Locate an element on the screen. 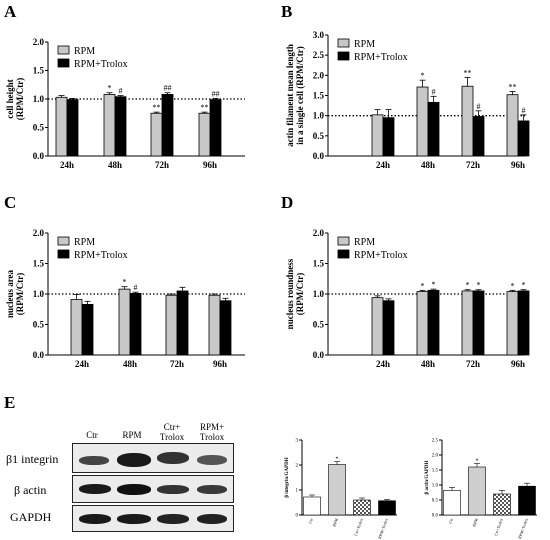 This screenshot has width=550, height=540. a-x-tick-label: 24h is located at coordinates (67, 165).